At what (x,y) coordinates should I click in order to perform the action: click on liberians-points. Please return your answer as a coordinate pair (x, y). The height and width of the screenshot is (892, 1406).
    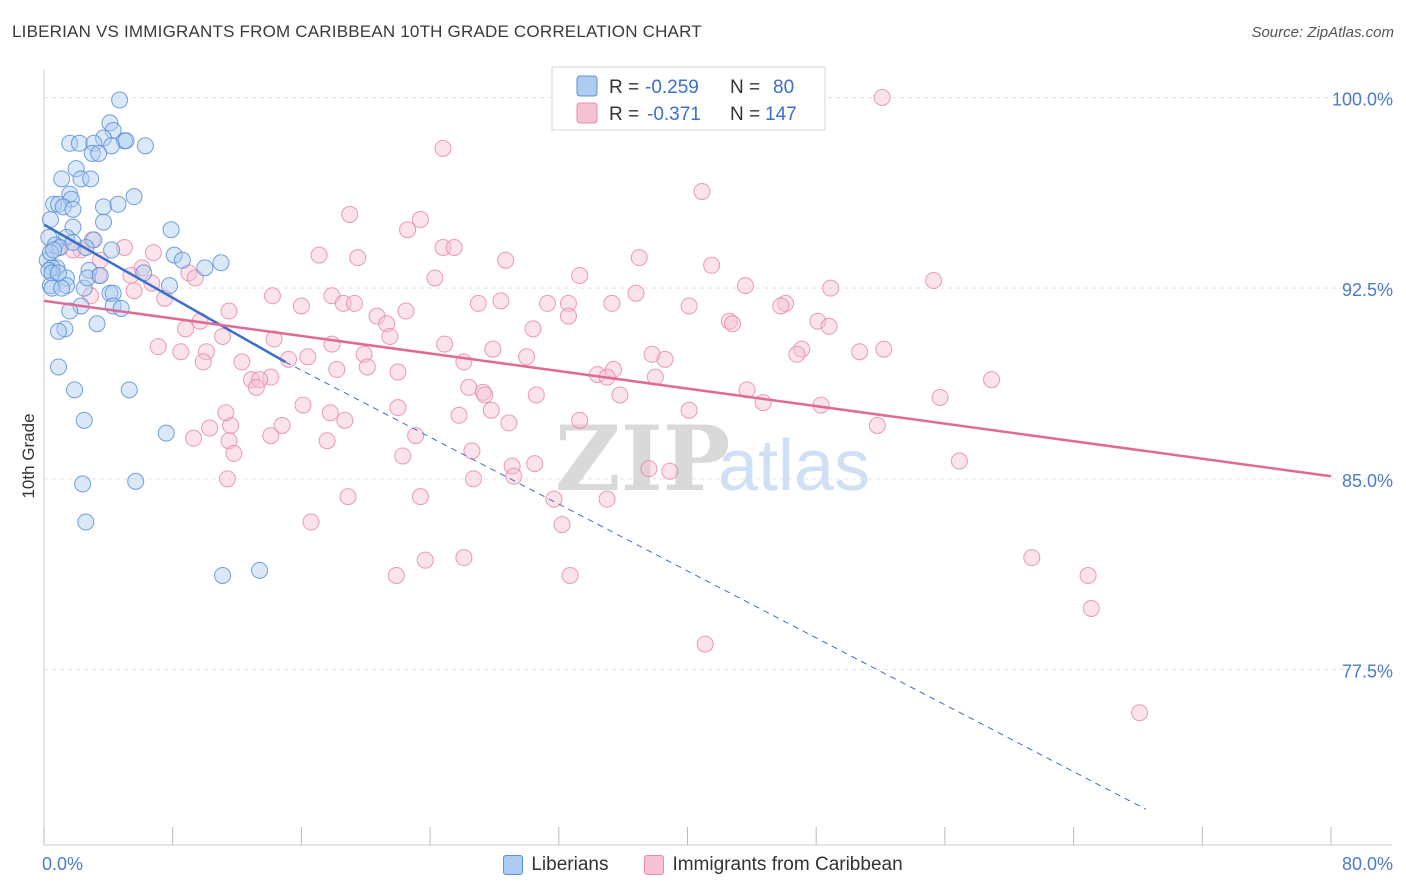
    Looking at the image, I should click on (153, 337).